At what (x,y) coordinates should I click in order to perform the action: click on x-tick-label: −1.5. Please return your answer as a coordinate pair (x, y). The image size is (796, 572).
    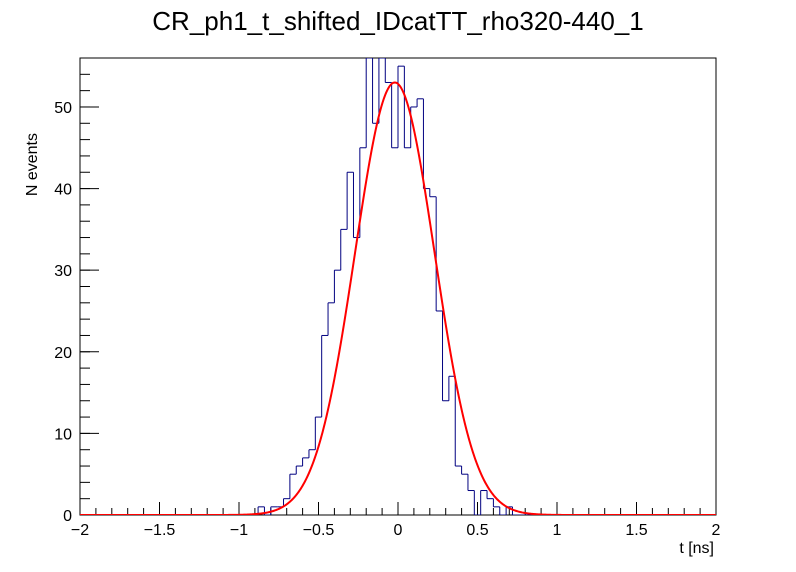
    Looking at the image, I should click on (160, 530).